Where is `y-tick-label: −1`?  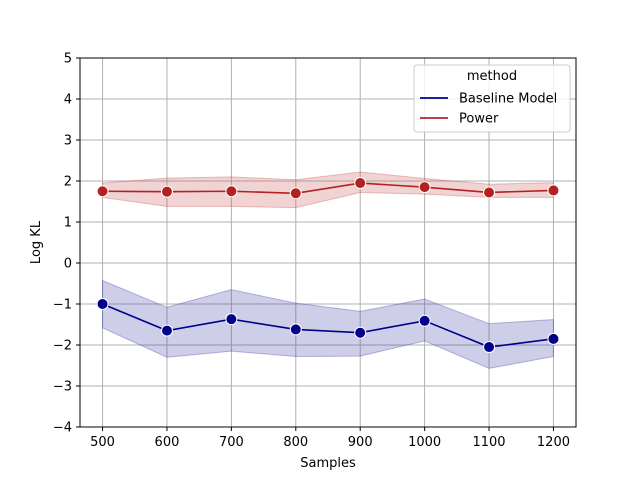 y-tick-label: −1 is located at coordinates (62, 305).